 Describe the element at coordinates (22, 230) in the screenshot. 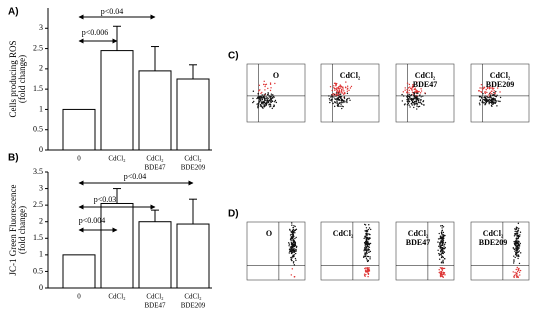

I see `y-axis-label: (fold change)` at that location.